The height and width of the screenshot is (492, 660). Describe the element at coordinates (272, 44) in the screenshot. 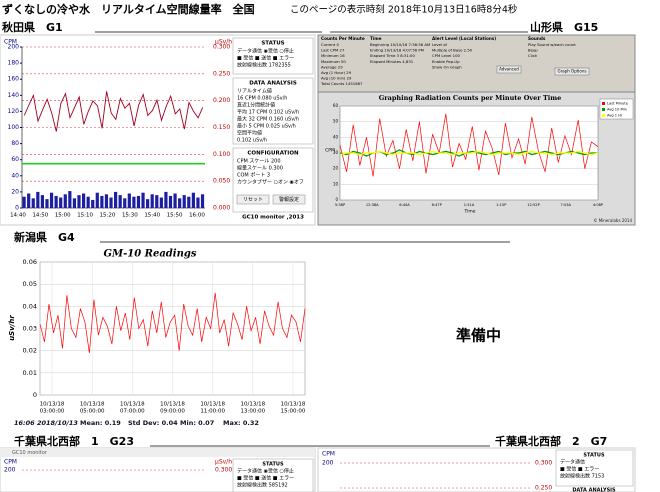

I see `section-heading: STATUS` at that location.